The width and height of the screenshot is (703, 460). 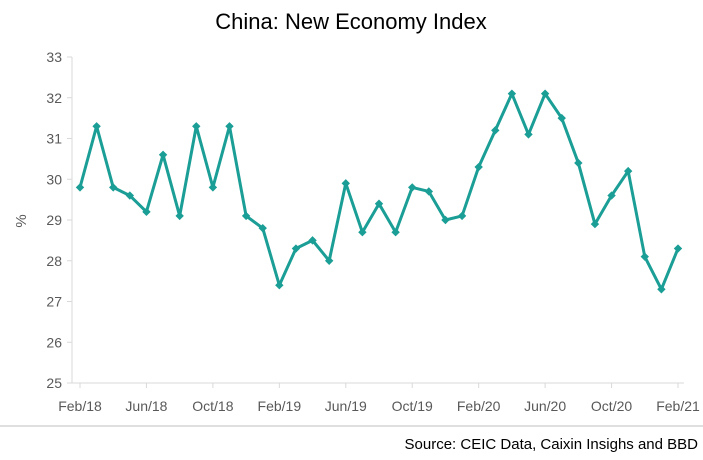 I want to click on x-tick-label: Feb/19, so click(x=280, y=406).